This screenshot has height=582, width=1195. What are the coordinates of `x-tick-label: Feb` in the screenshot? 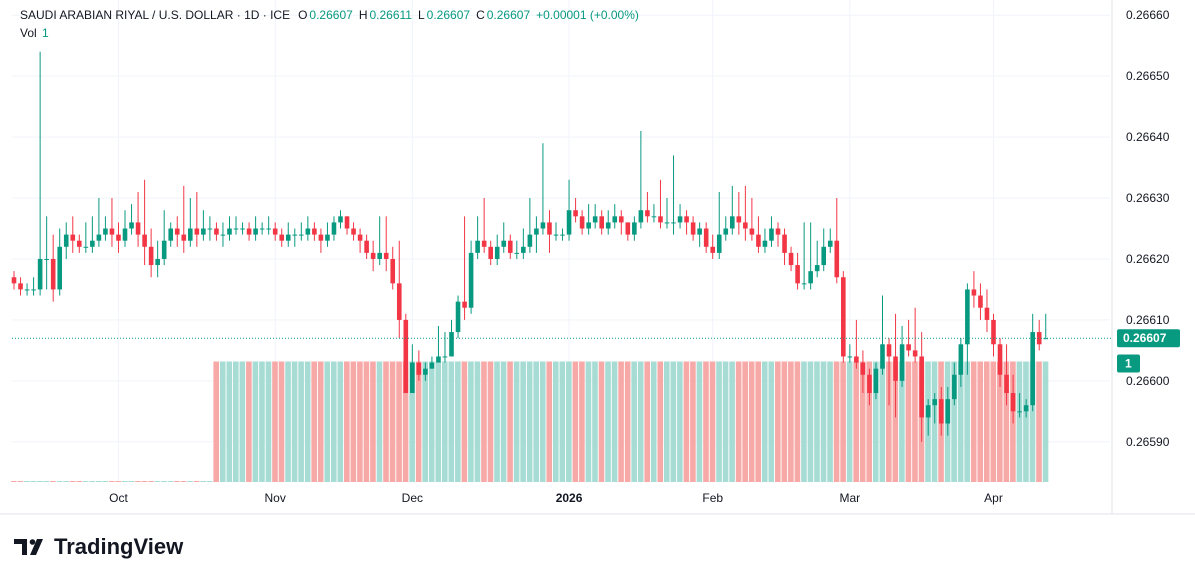 It's located at (712, 498).